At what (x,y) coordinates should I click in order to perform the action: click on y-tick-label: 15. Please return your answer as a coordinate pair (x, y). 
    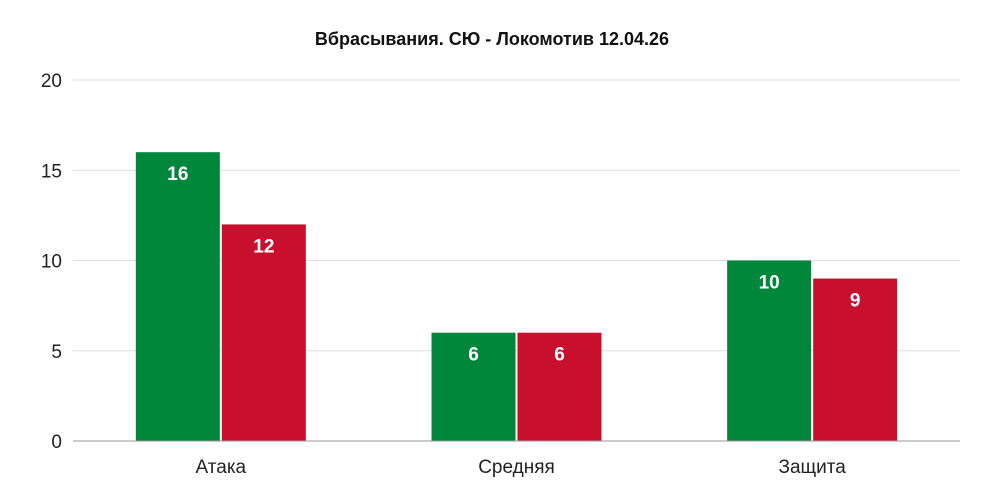
    Looking at the image, I should click on (51, 171).